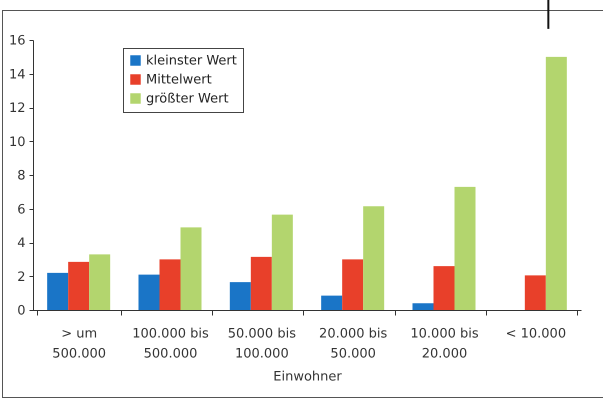 The height and width of the screenshot is (401, 608). What do you see at coordinates (179, 80) in the screenshot?
I see `legend-label: Mittelwert` at bounding box center [179, 80].